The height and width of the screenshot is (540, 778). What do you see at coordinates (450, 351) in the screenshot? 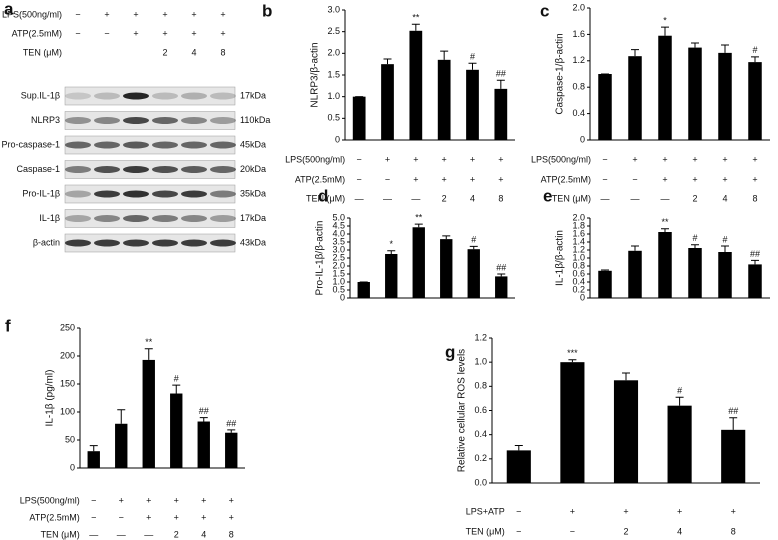
I see `panel-letter: g` at bounding box center [450, 351].